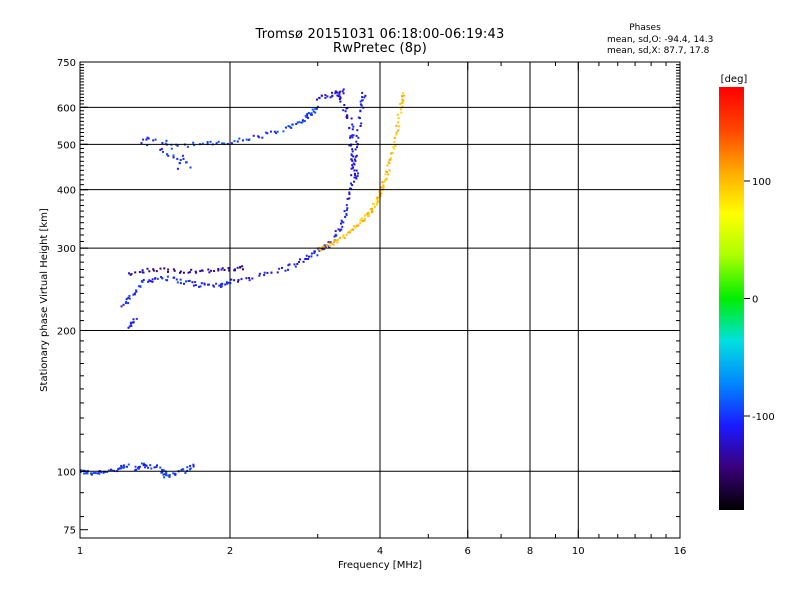 This screenshot has width=800, height=600. I want to click on phase-stats-heading: Phases, so click(645, 28).